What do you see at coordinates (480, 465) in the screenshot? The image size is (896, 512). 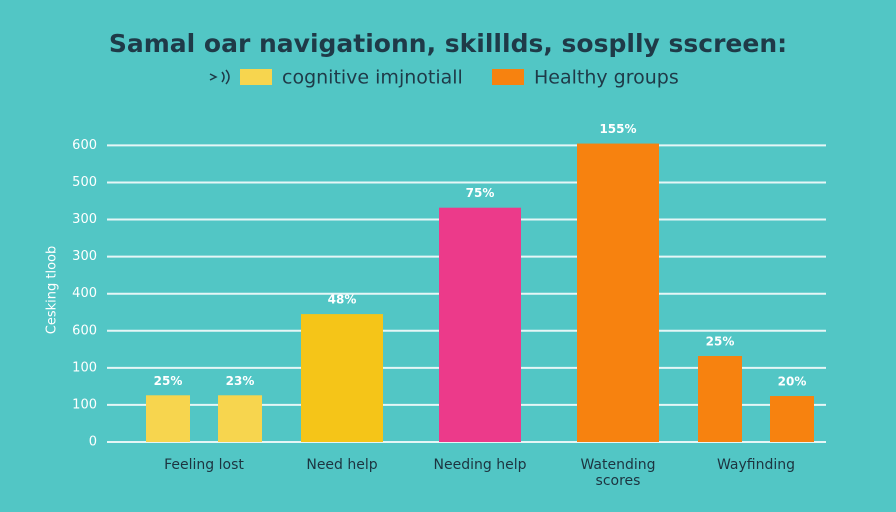 I see `x-tick-label: Needing help` at bounding box center [480, 465].